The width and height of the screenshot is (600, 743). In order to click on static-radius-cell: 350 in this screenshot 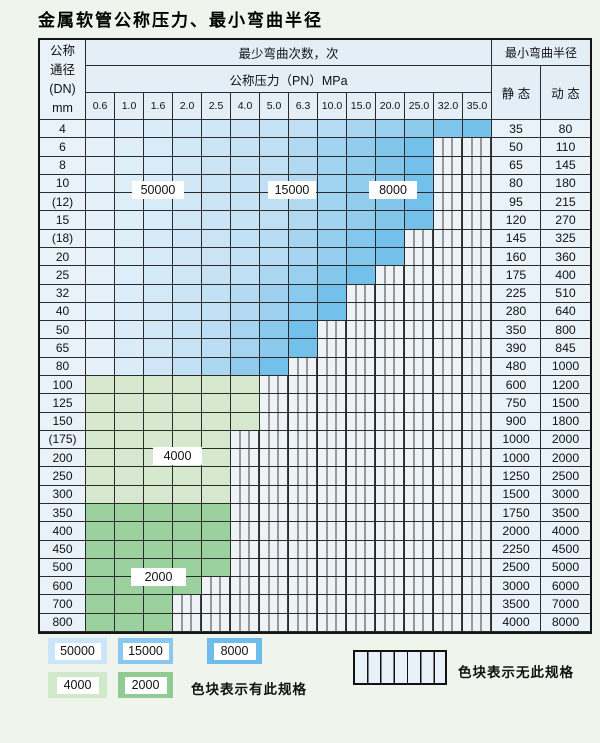, I will do `click(516, 330)`.